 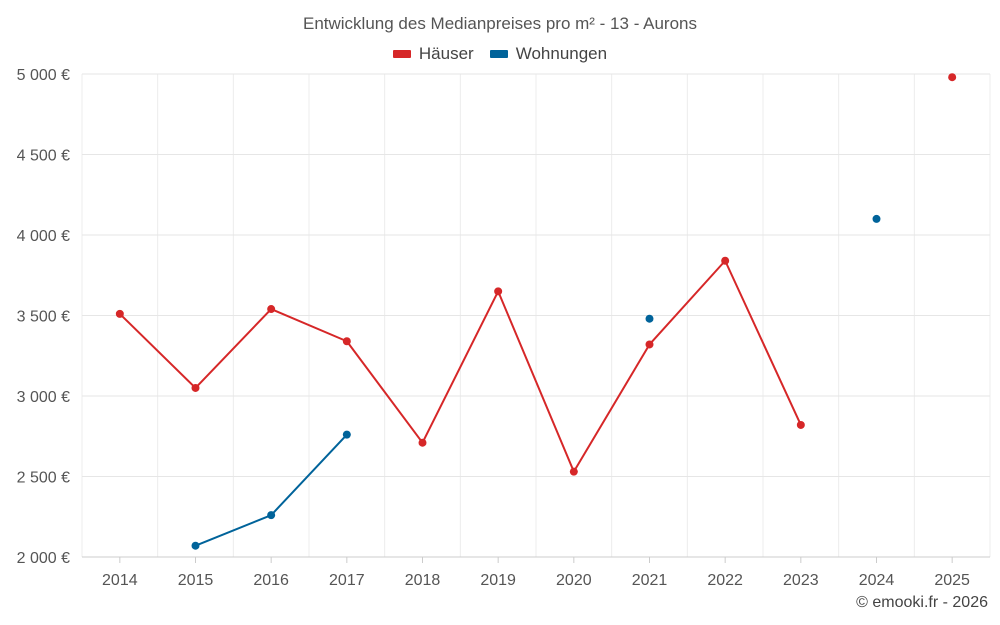 I want to click on y-tick-label: 2 000 €, so click(x=43, y=558).